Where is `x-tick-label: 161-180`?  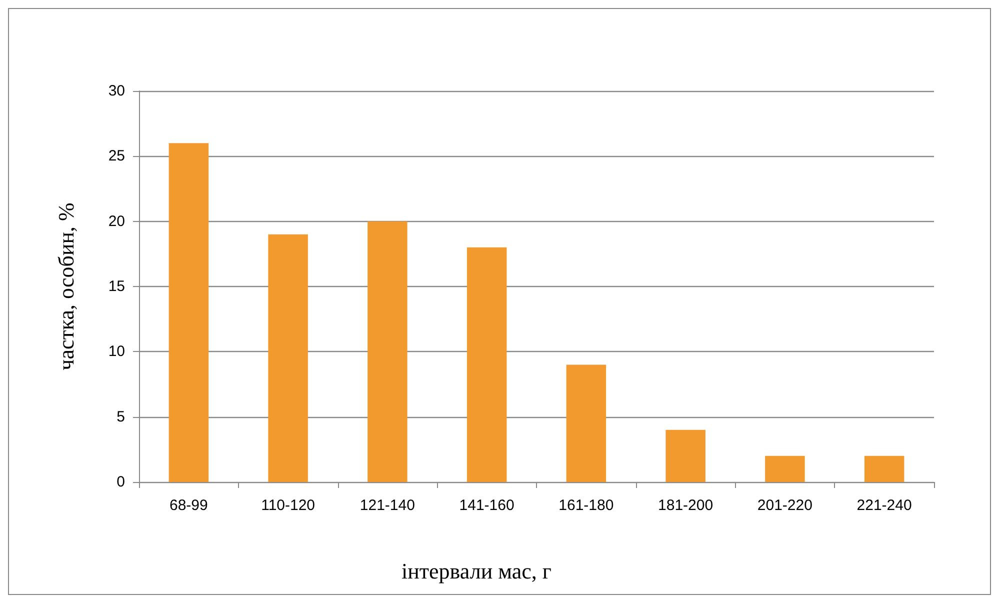
x-tick-label: 161-180 is located at coordinates (586, 505).